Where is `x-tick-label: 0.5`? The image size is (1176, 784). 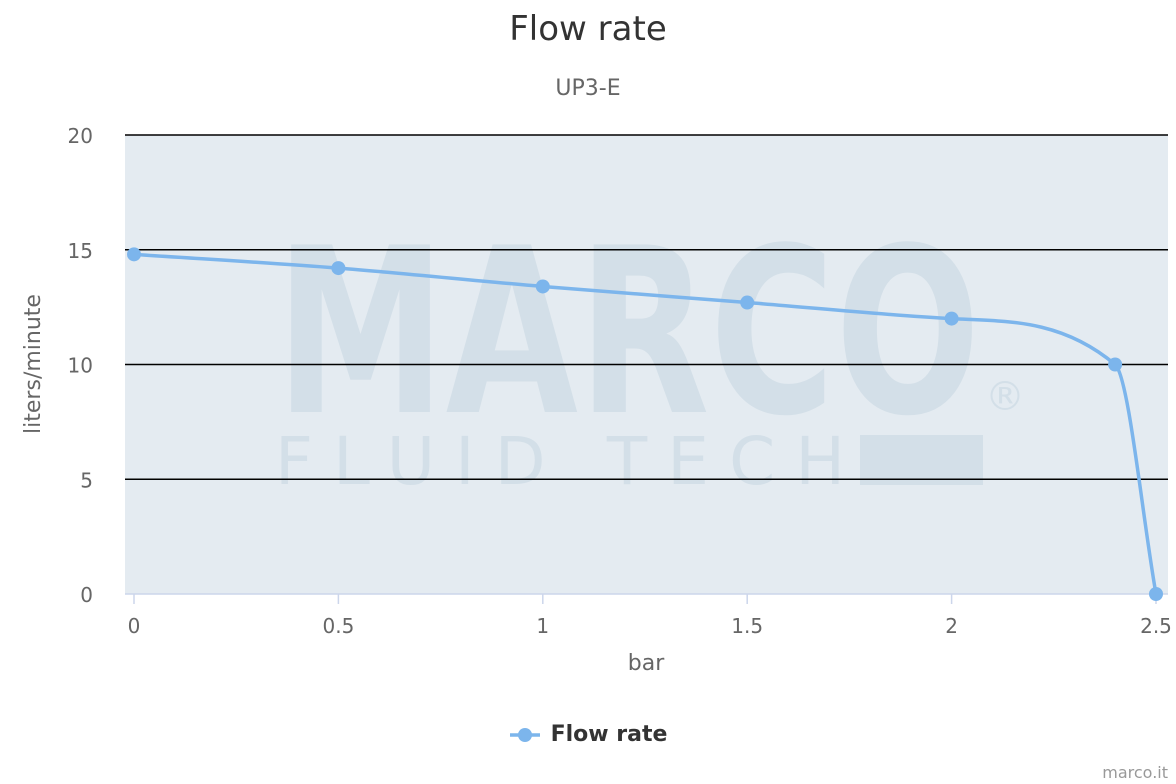 x-tick-label: 0.5 is located at coordinates (338, 626).